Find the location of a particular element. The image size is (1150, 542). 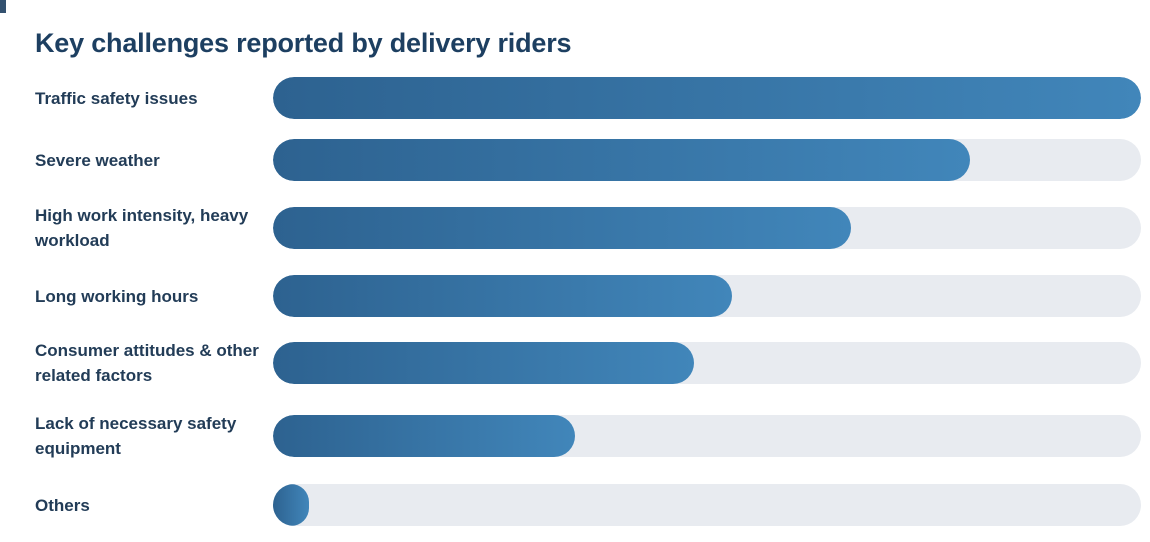

bar-row: Lack of necessary safety equipment is located at coordinates (588, 436).